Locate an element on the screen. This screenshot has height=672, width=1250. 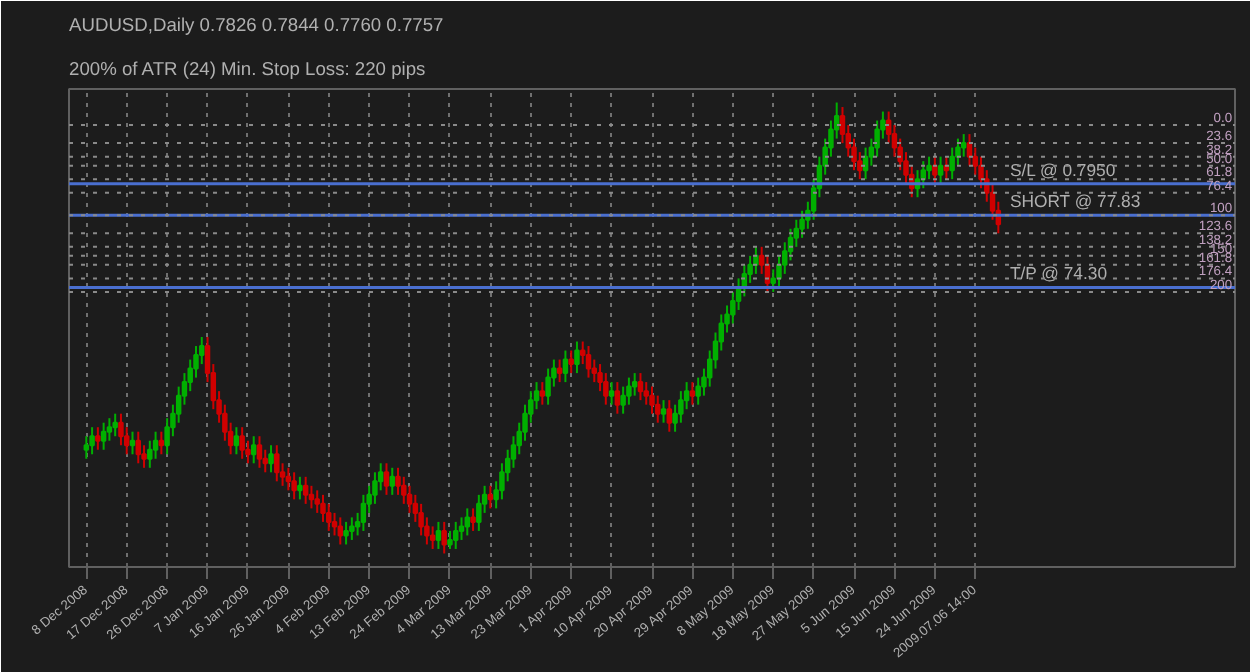
ref-line-label: SHORT @ 77.83 is located at coordinates (1075, 201).